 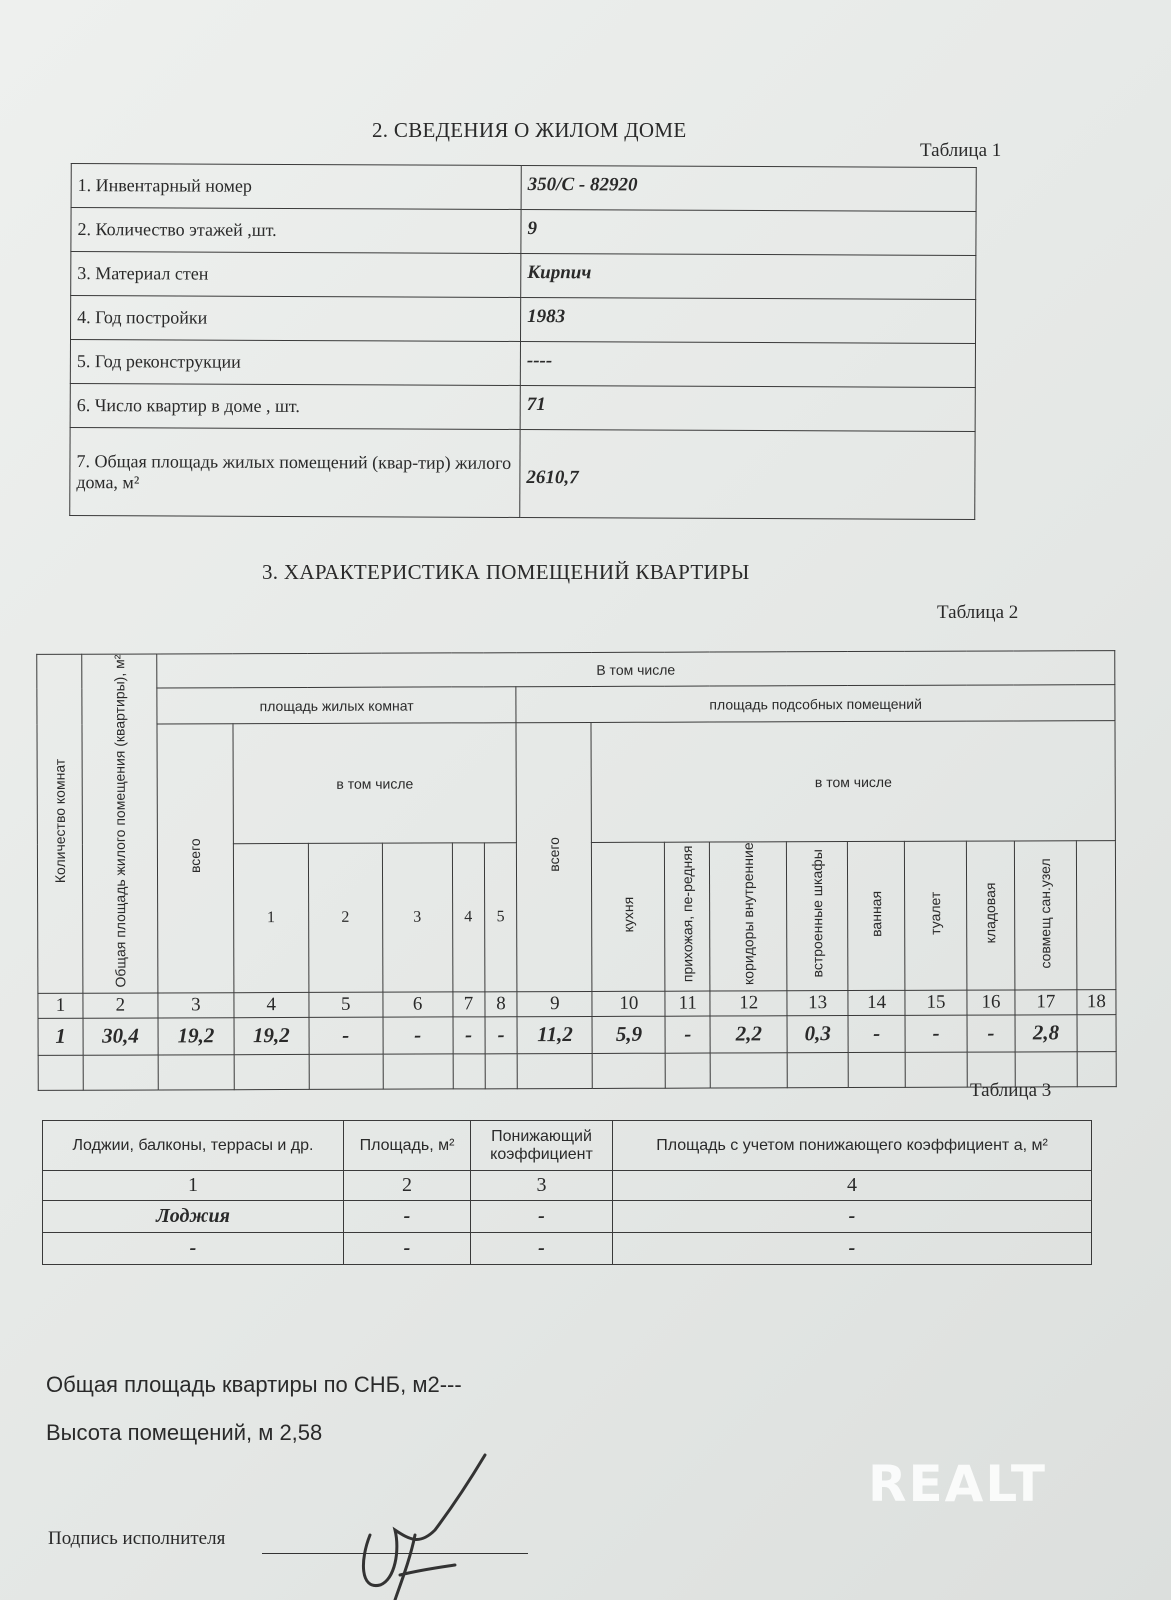 What do you see at coordinates (184, 1432) in the screenshot?
I see `room-height: Высота помещений, м 2,58` at bounding box center [184, 1432].